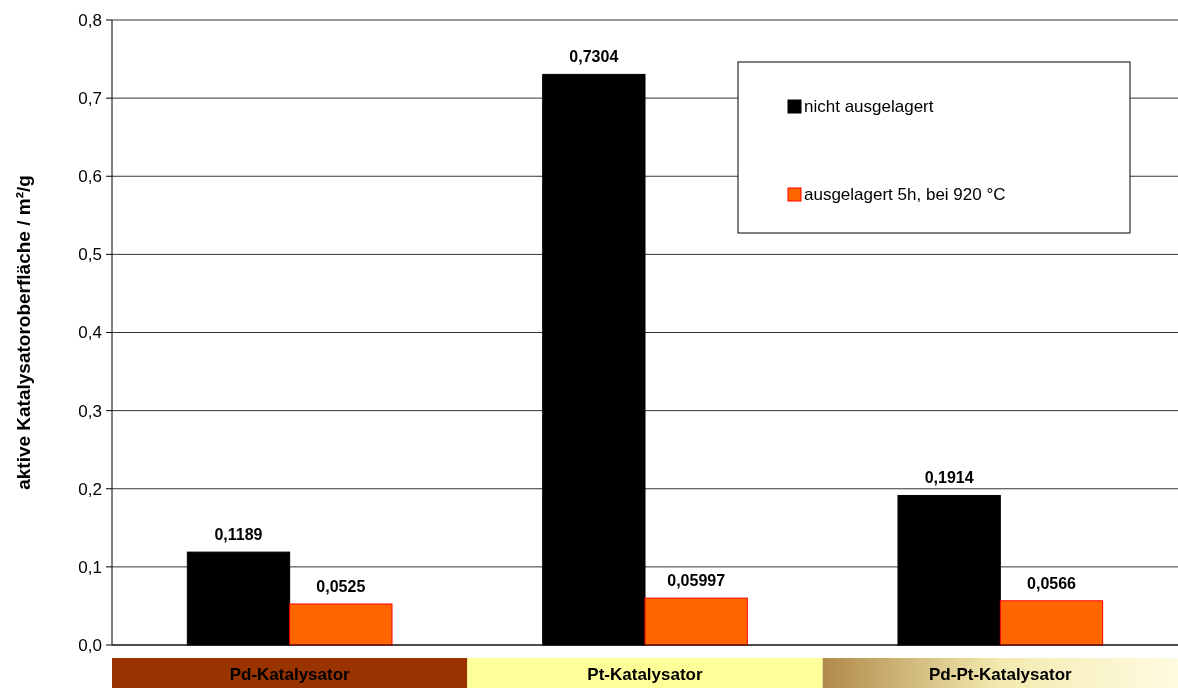 The height and width of the screenshot is (688, 1178). What do you see at coordinates (949, 478) in the screenshot?
I see `data-label: 0,1914` at bounding box center [949, 478].